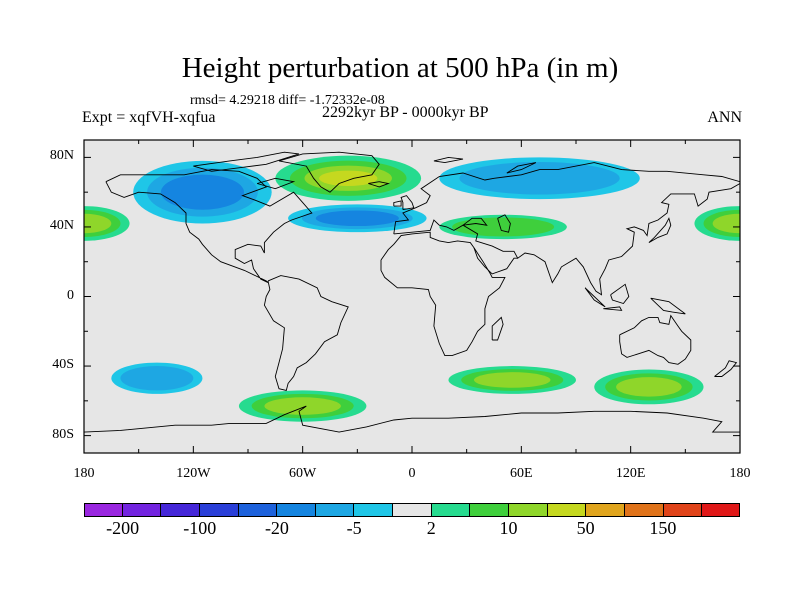 The image size is (800, 600). I want to click on colorbar, so click(412, 510).